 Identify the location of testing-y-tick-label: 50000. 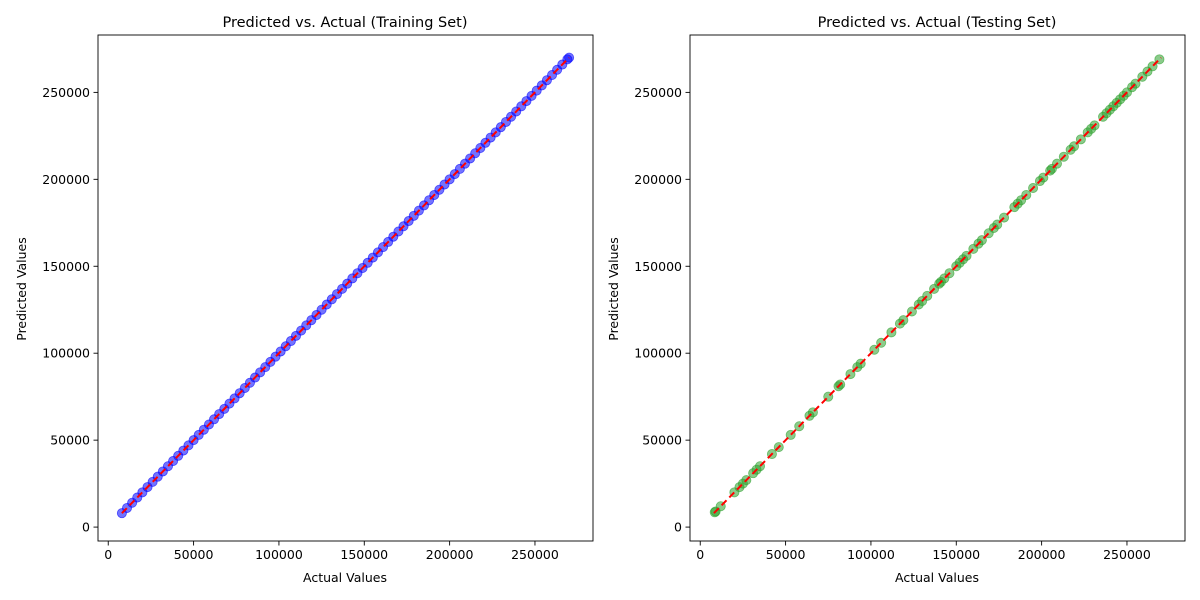
(662, 440).